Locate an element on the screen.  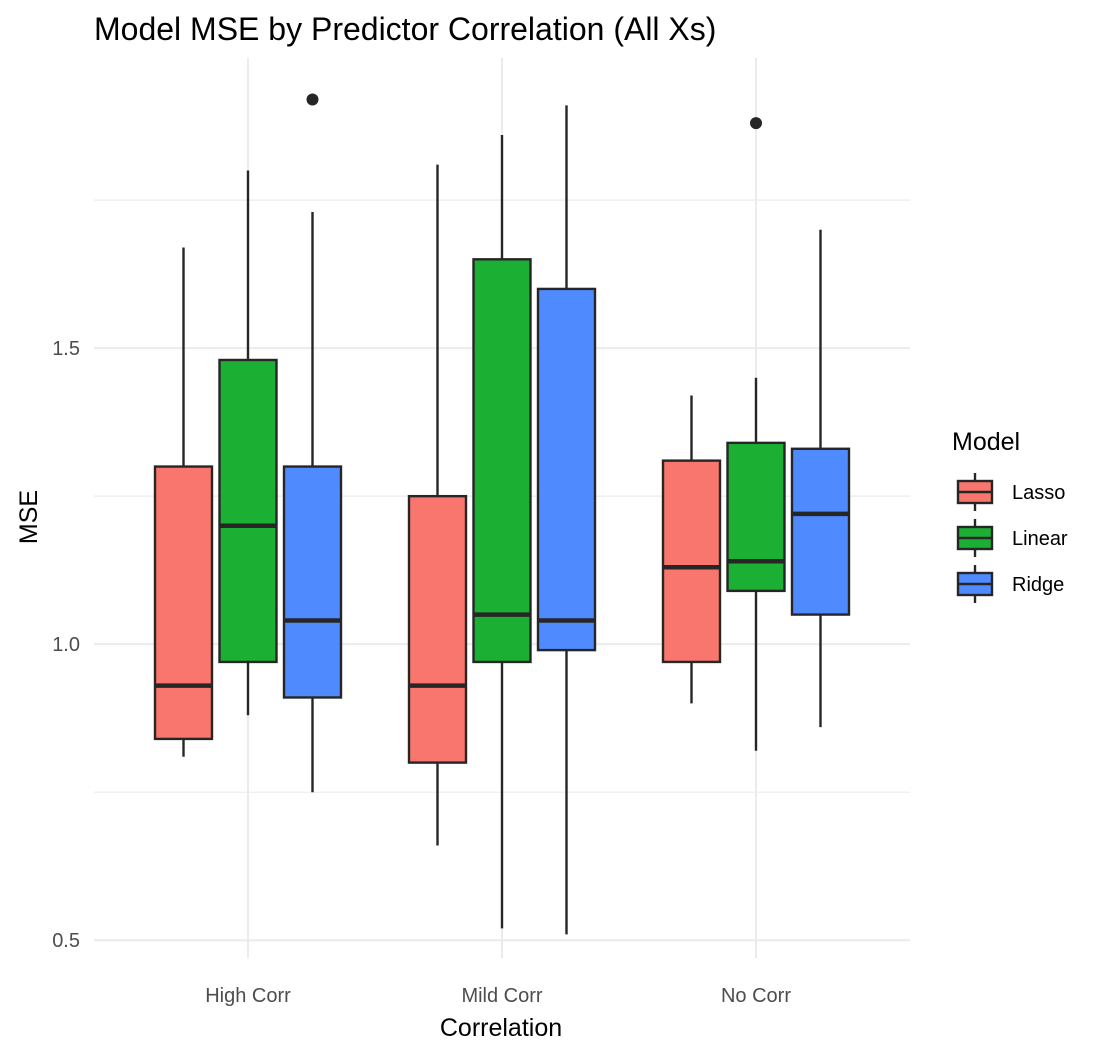
legend-label: Ridge is located at coordinates (1038, 585).